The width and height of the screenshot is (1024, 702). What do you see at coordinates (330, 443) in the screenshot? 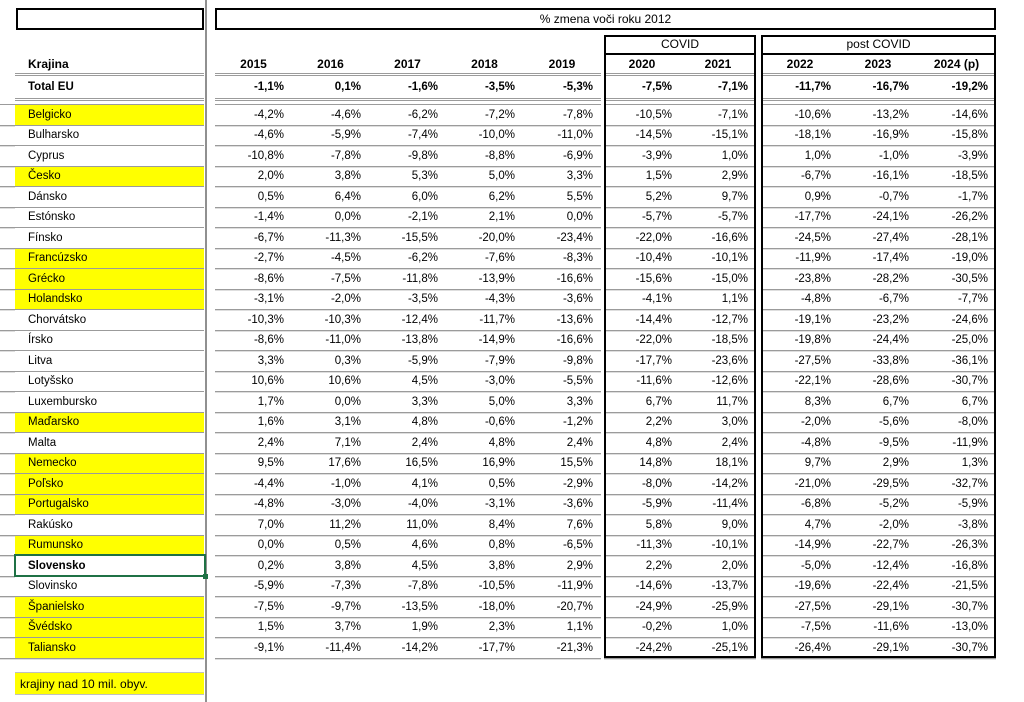
I see `value-cell: 7,1%` at bounding box center [330, 443].